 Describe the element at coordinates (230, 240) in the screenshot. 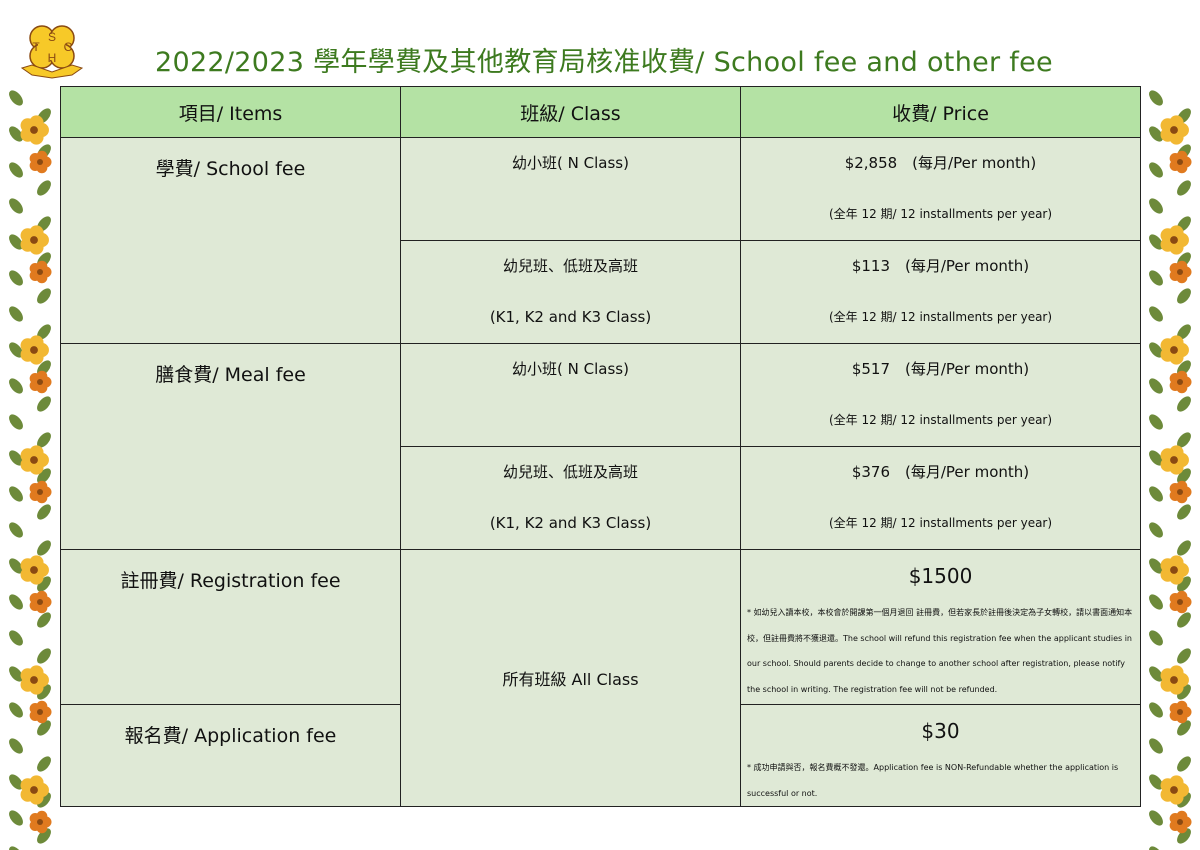

I see `item-school-fee: 學費/ School fee` at that location.